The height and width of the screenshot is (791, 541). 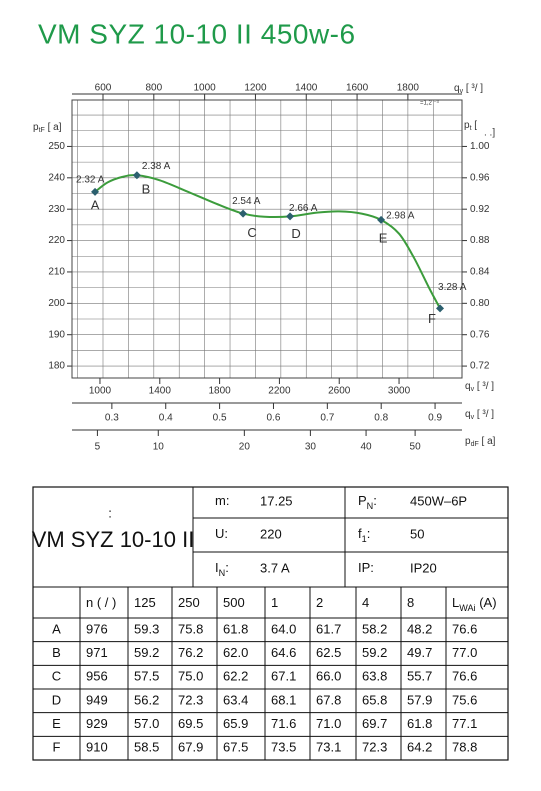 I want to click on spec-label: f1:, so click(x=364, y=535).